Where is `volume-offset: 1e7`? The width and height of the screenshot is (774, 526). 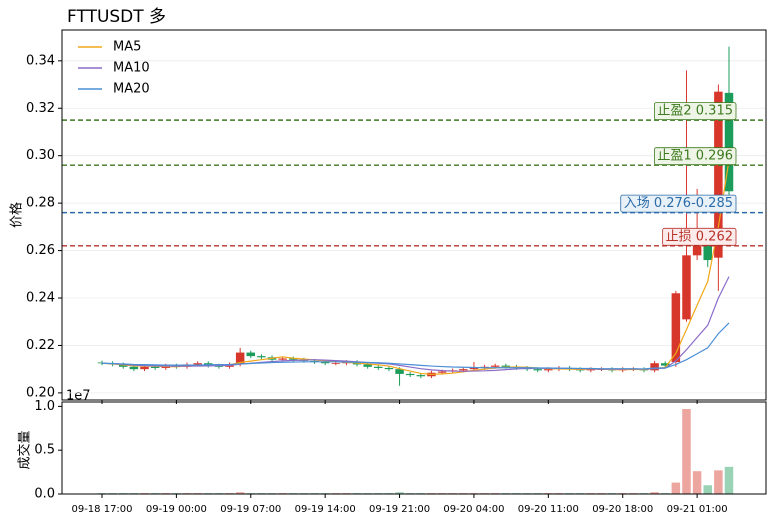 volume-offset: 1e7 is located at coordinates (78, 396).